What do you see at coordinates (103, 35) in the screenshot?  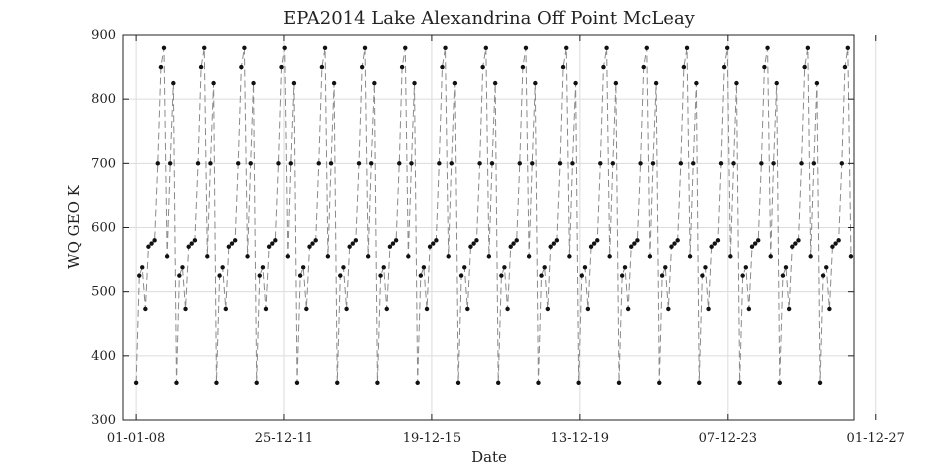 I see `y-tick-label: 900` at bounding box center [103, 35].